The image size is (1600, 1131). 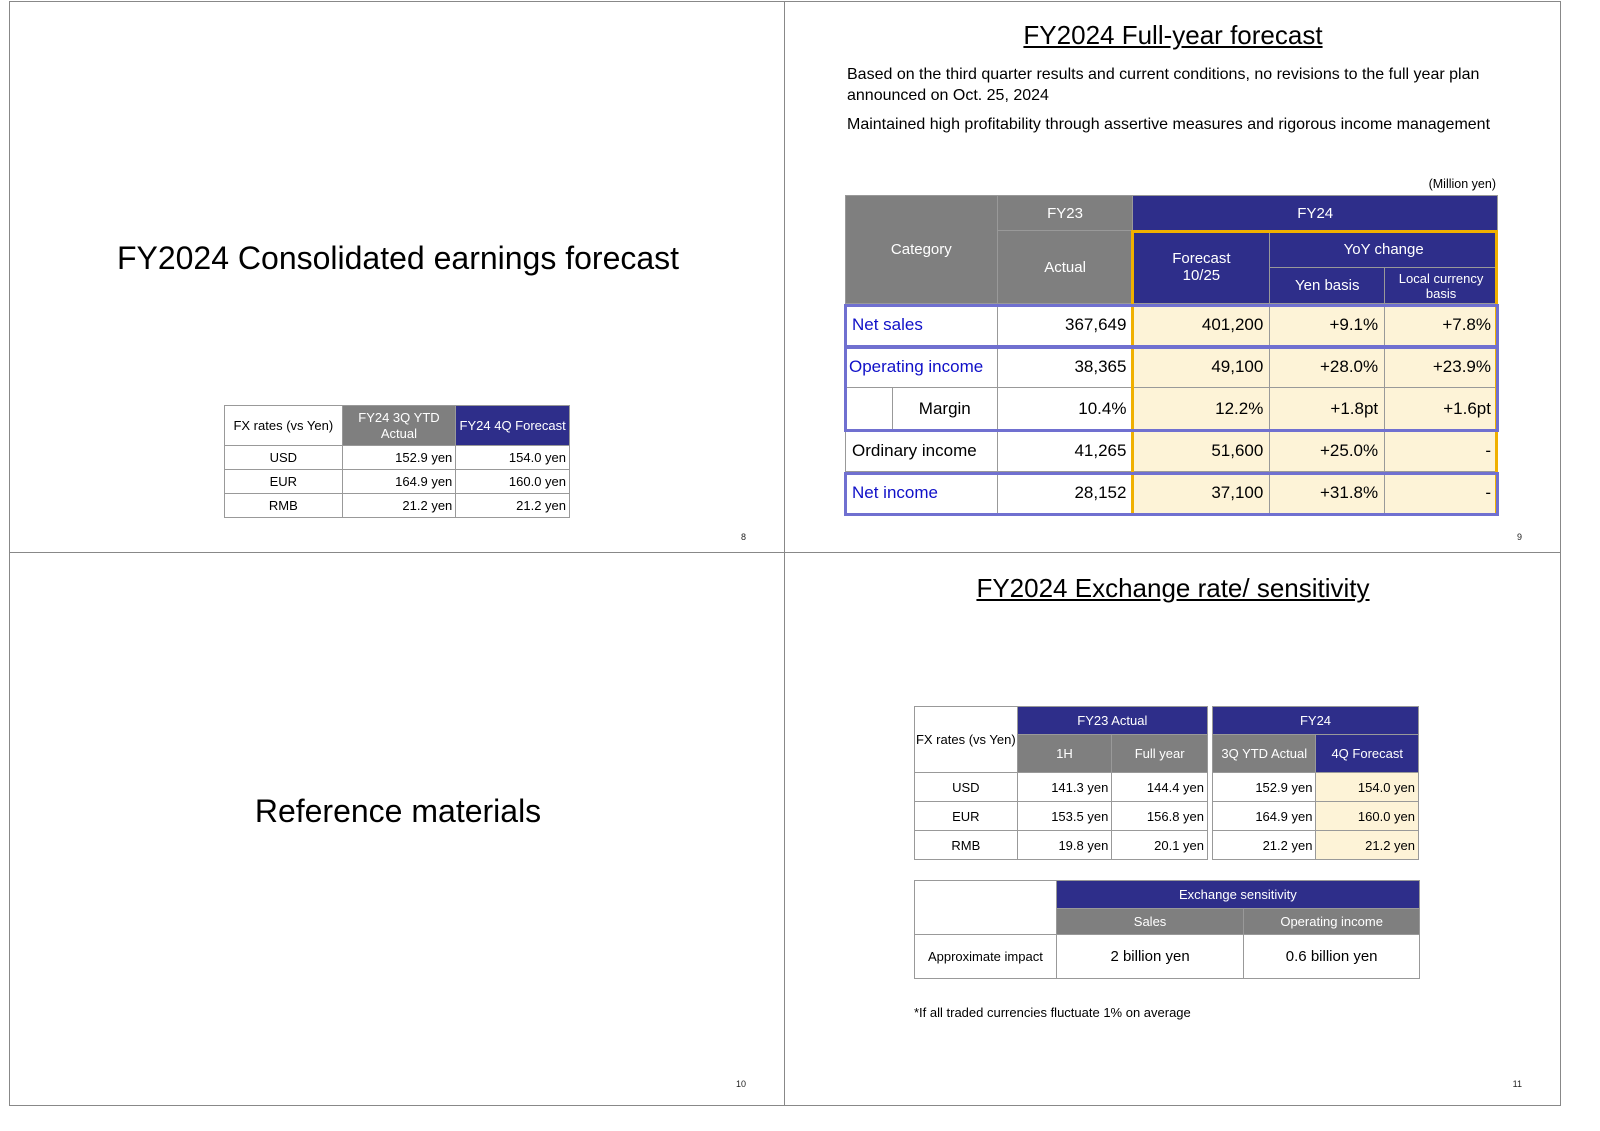 I want to click on cell-actual: 367,649, so click(x=1065, y=324).